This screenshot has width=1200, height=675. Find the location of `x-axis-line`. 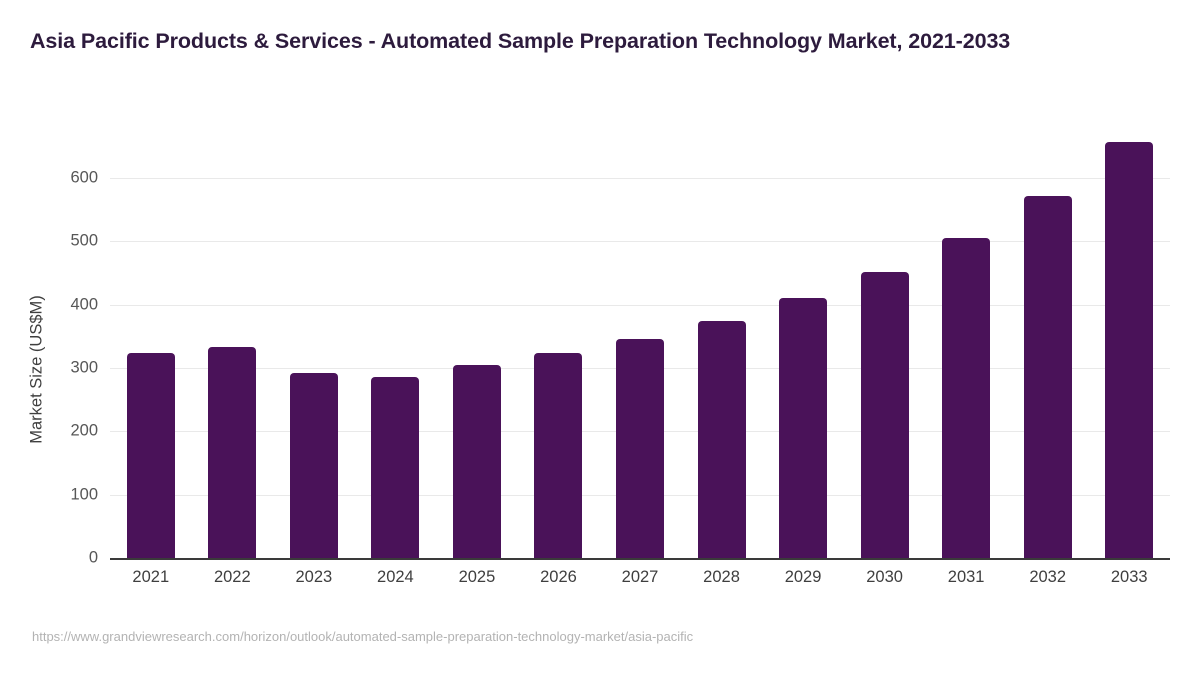

x-axis-line is located at coordinates (640, 559).